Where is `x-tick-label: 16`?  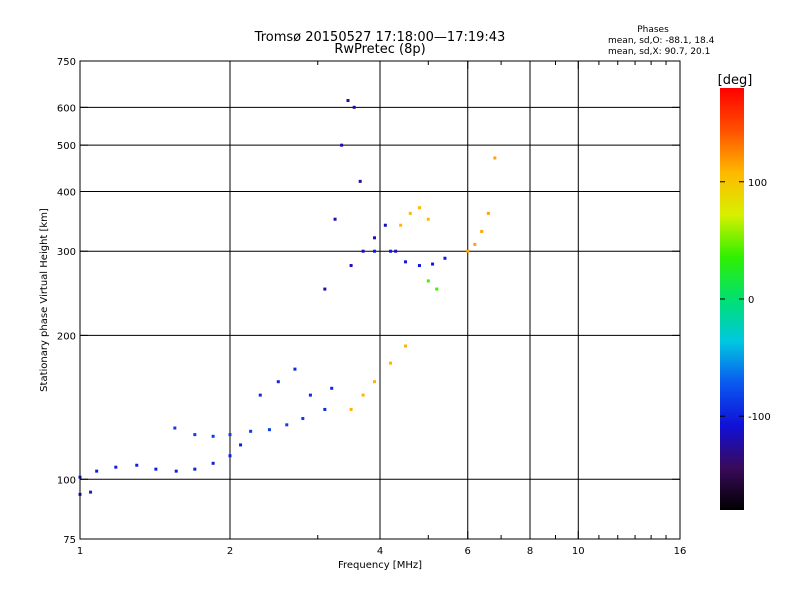
x-tick-label: 16 is located at coordinates (680, 551).